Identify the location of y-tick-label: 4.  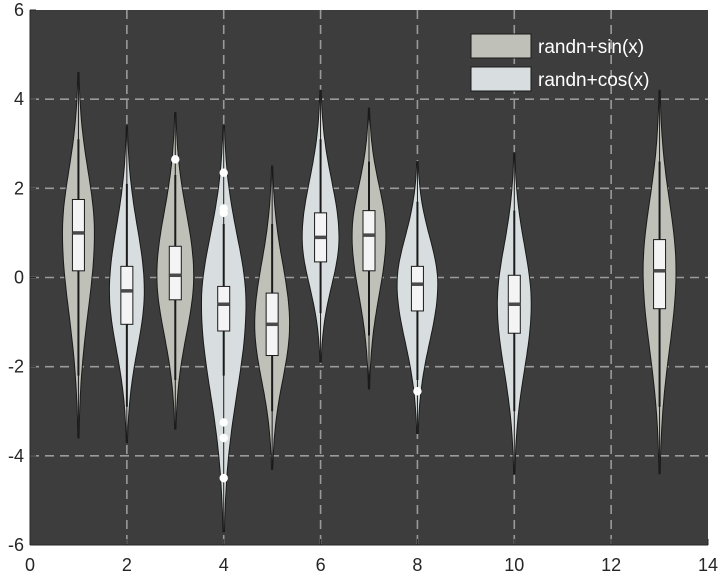
(19, 99).